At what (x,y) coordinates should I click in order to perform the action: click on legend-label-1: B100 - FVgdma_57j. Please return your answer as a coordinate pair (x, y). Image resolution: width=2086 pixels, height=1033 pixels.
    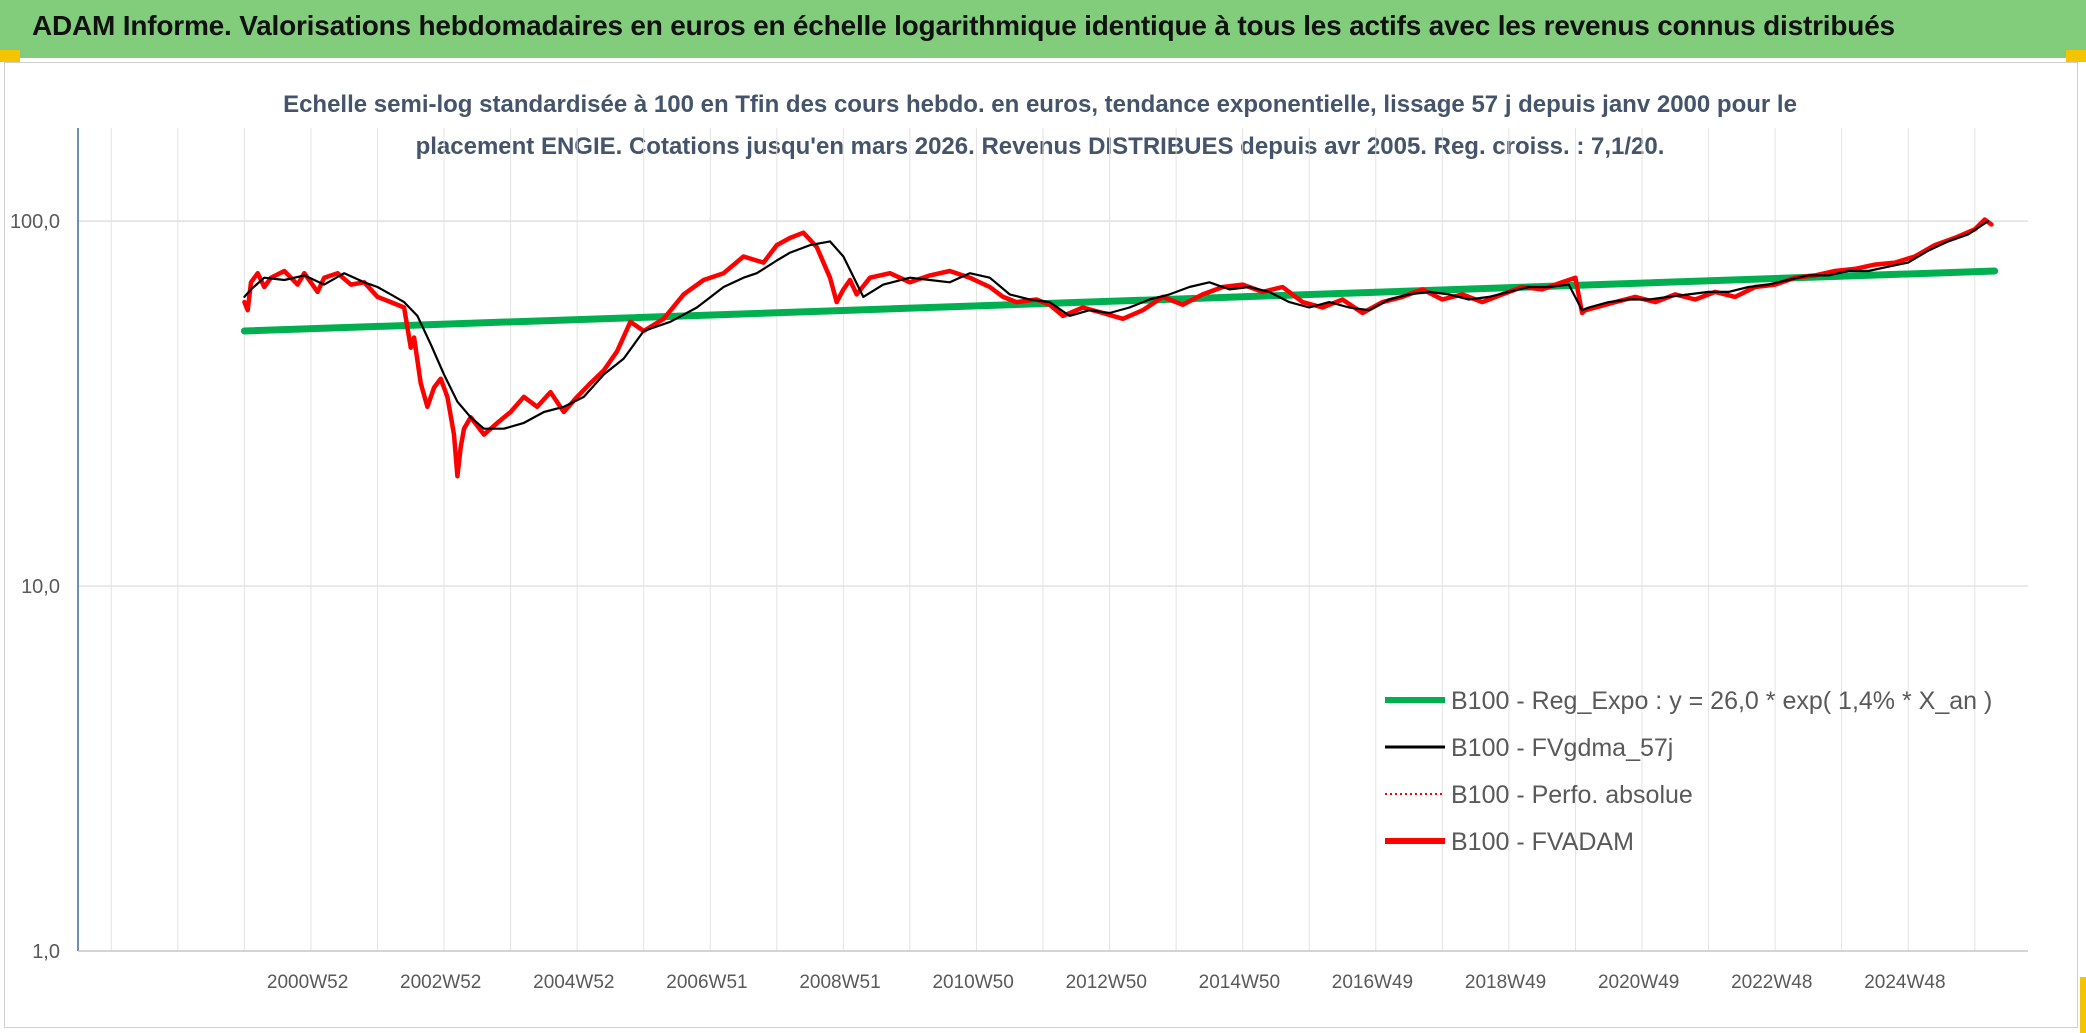
    Looking at the image, I should click on (1562, 748).